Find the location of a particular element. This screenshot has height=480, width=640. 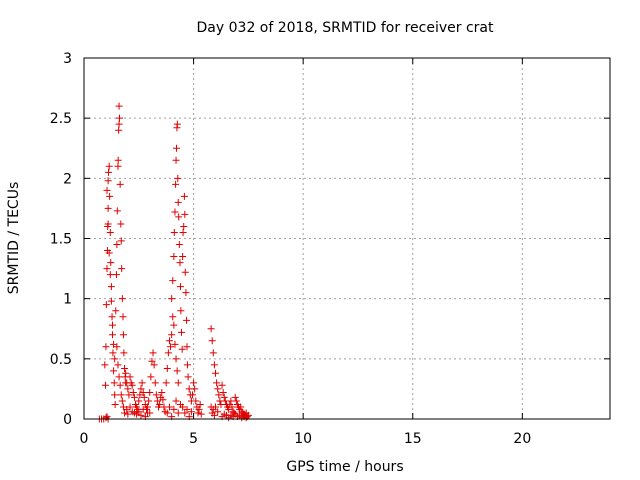

y-axis-label: SRMTID / TECUs is located at coordinates (14, 238).